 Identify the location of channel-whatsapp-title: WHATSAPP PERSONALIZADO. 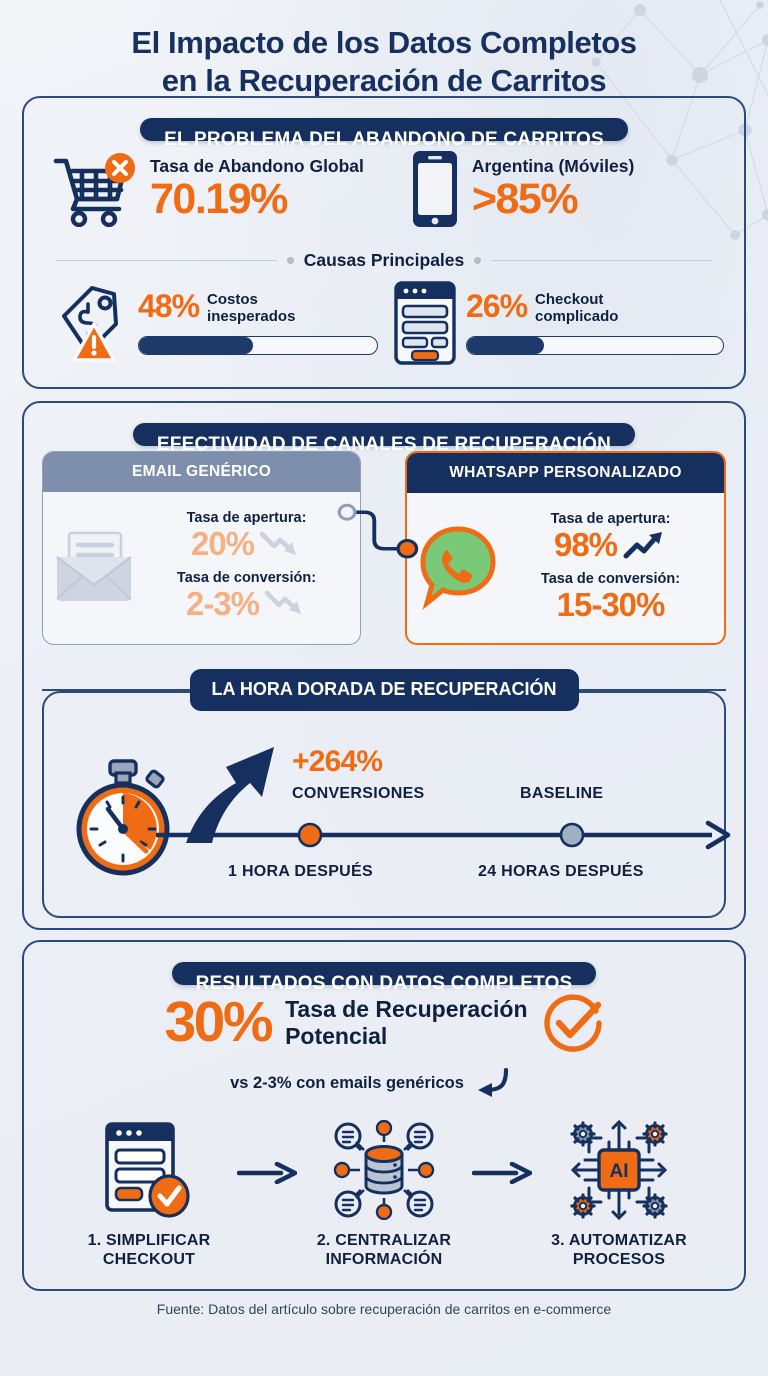
(565, 472).